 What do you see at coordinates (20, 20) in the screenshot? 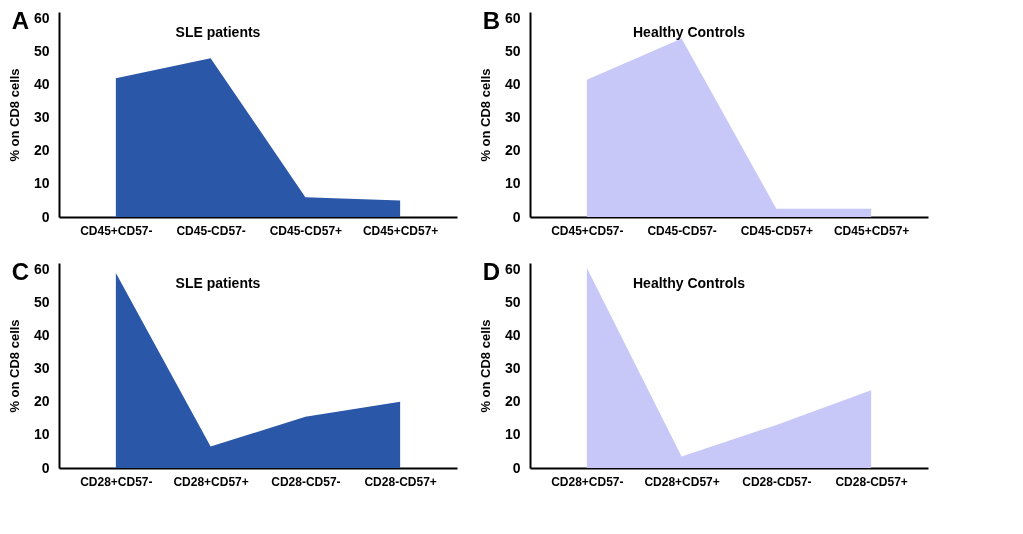
I see `text: A` at bounding box center [20, 20].